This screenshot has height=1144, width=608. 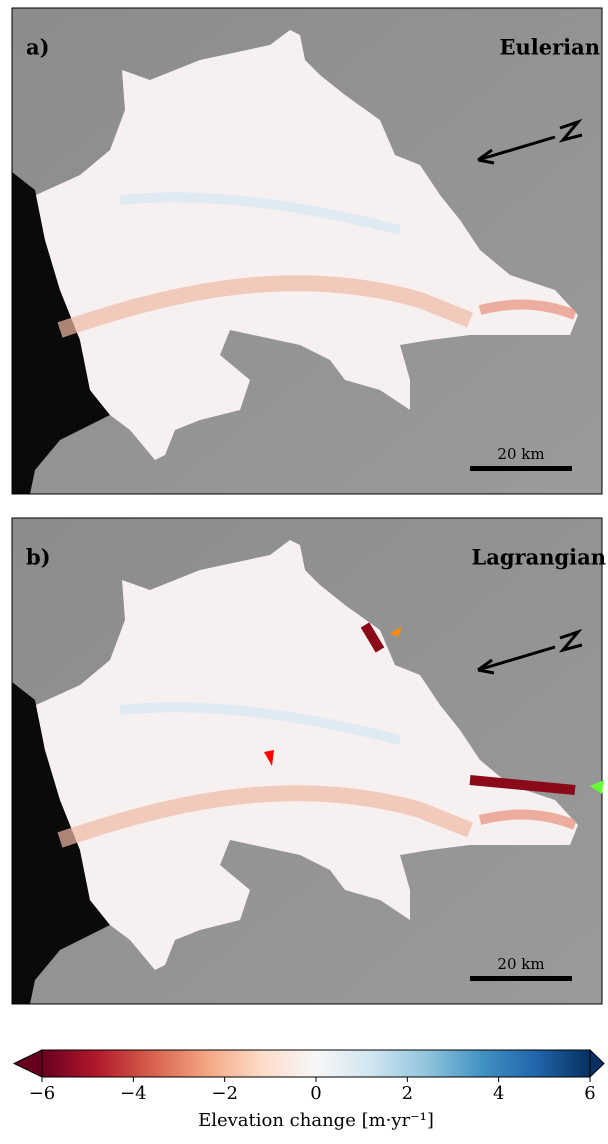 I want to click on panel-label: b), so click(x=38, y=557).